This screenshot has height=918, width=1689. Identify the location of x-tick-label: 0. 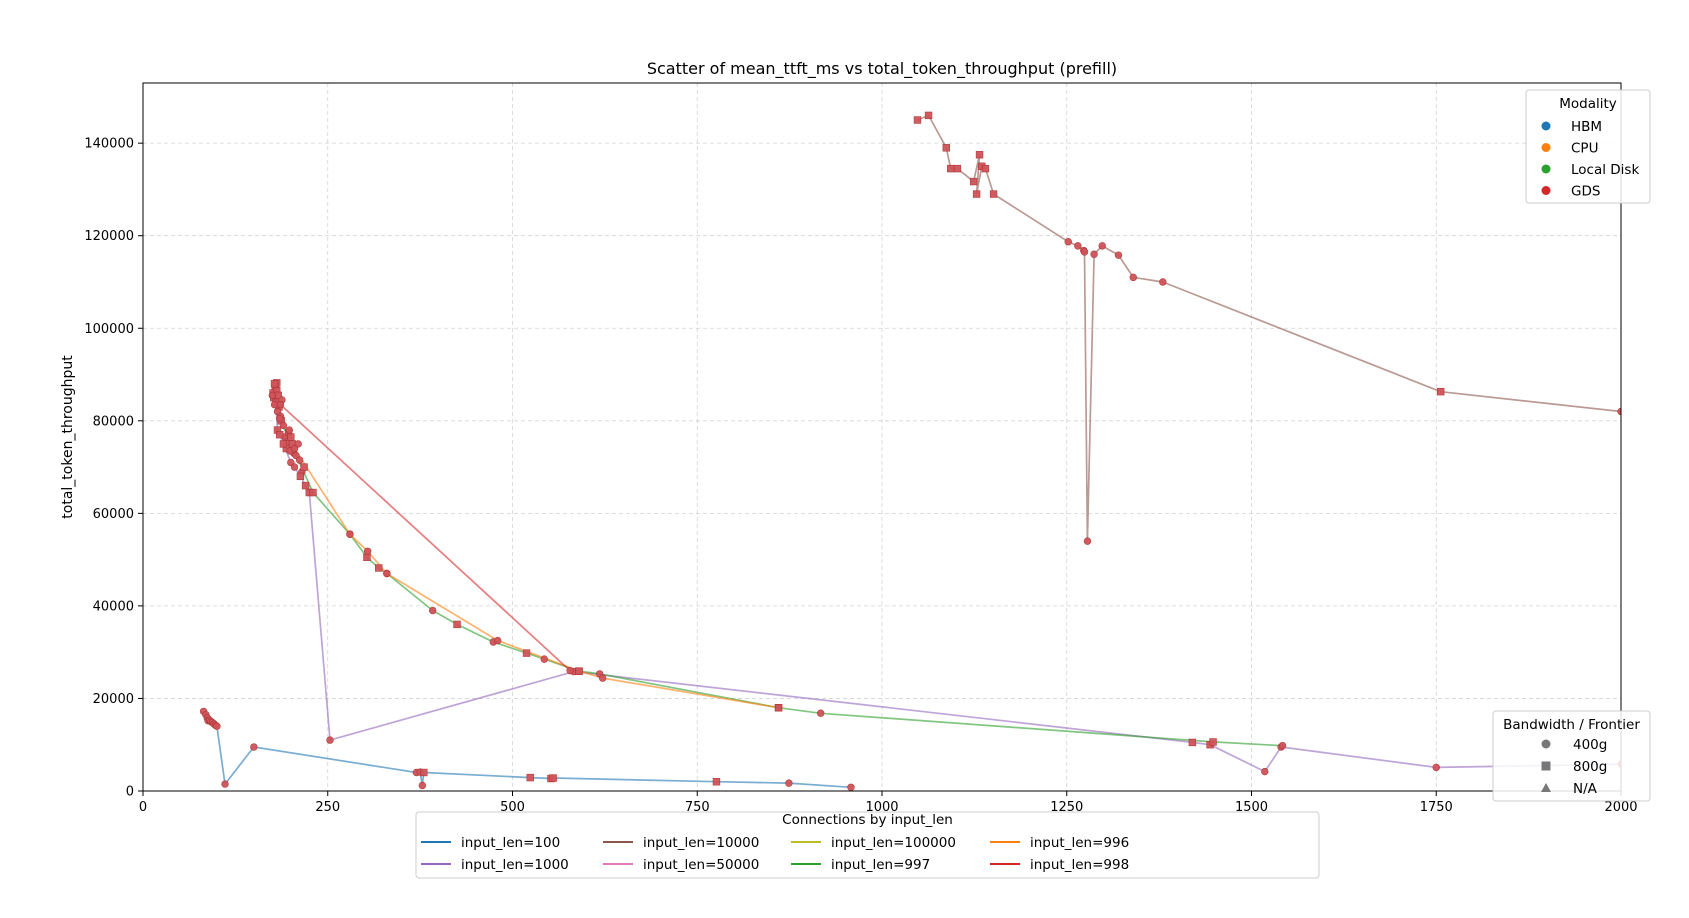
(143, 807).